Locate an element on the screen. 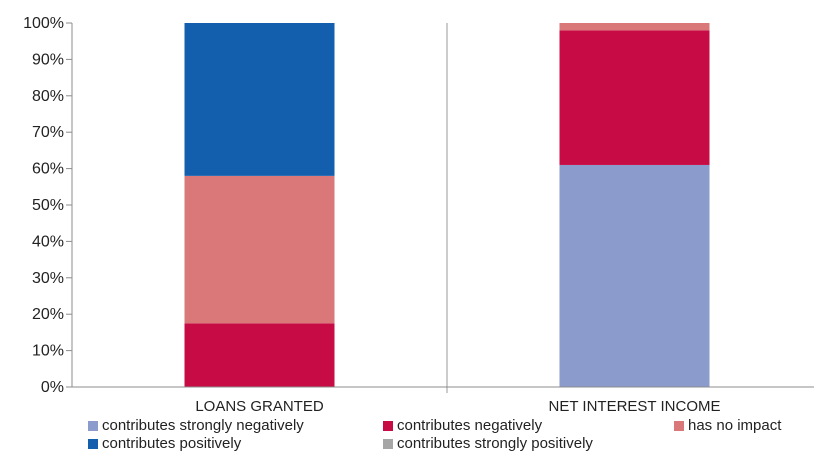  legend-item-positive: contributes positively is located at coordinates (164, 444).